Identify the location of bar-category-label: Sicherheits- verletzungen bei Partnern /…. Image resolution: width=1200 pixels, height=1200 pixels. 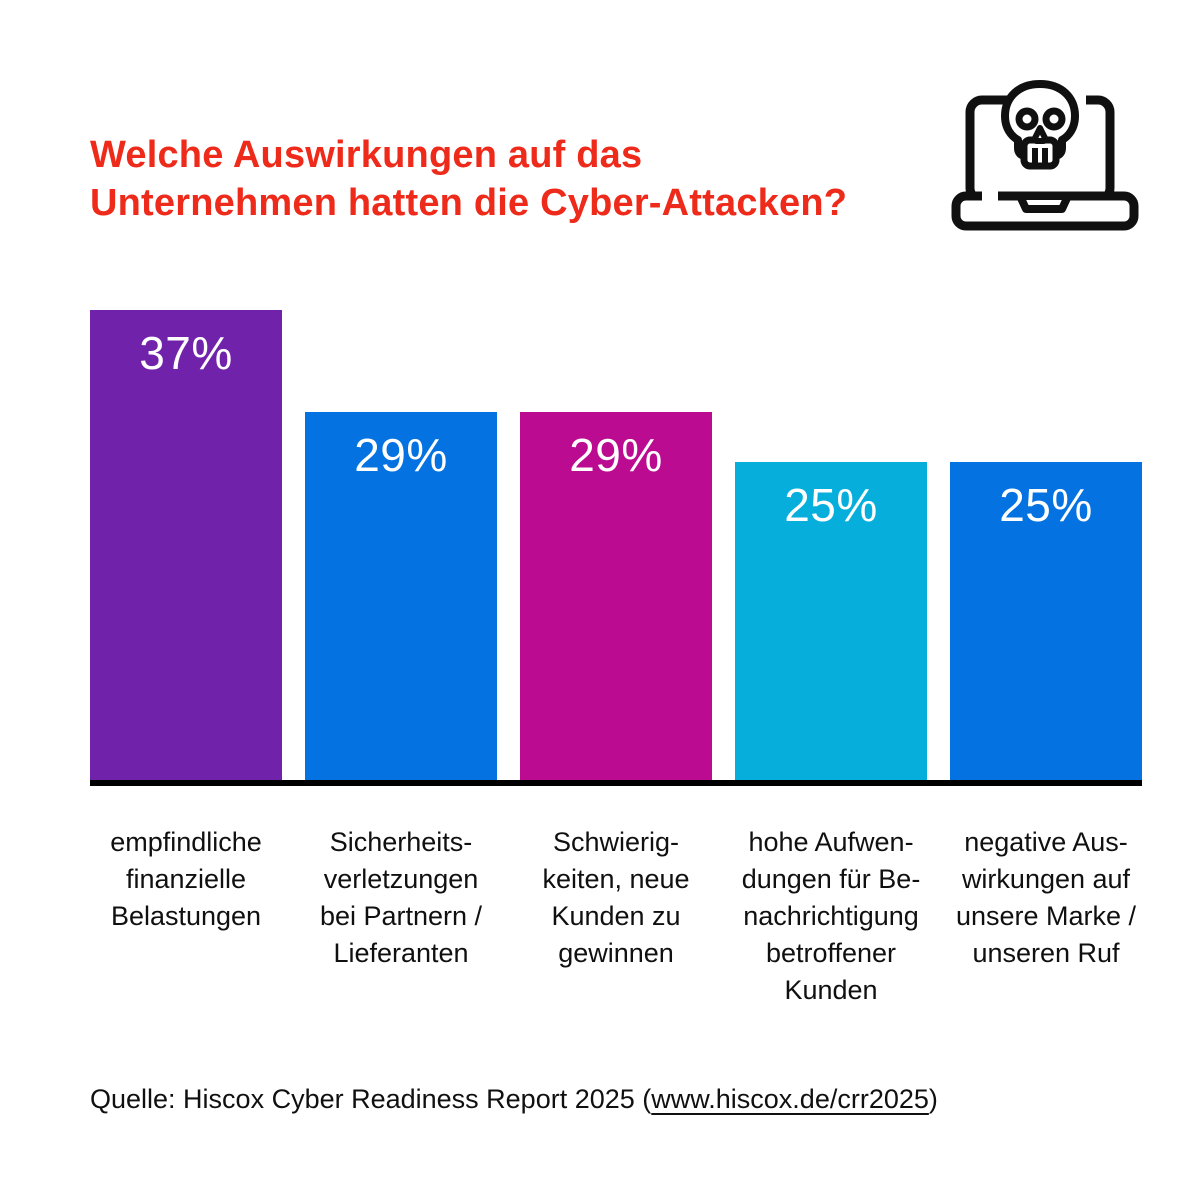
(401, 897).